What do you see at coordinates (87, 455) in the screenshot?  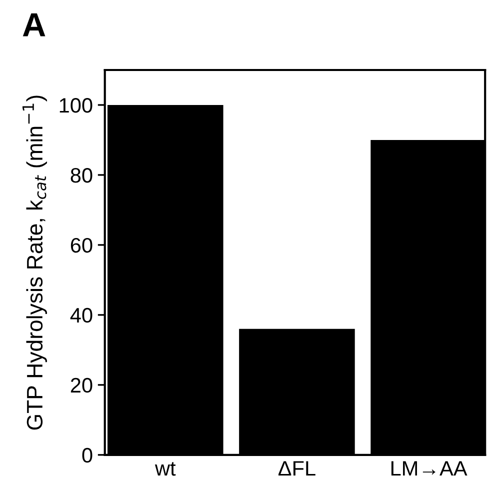 I see `y-tick-label: 0` at bounding box center [87, 455].